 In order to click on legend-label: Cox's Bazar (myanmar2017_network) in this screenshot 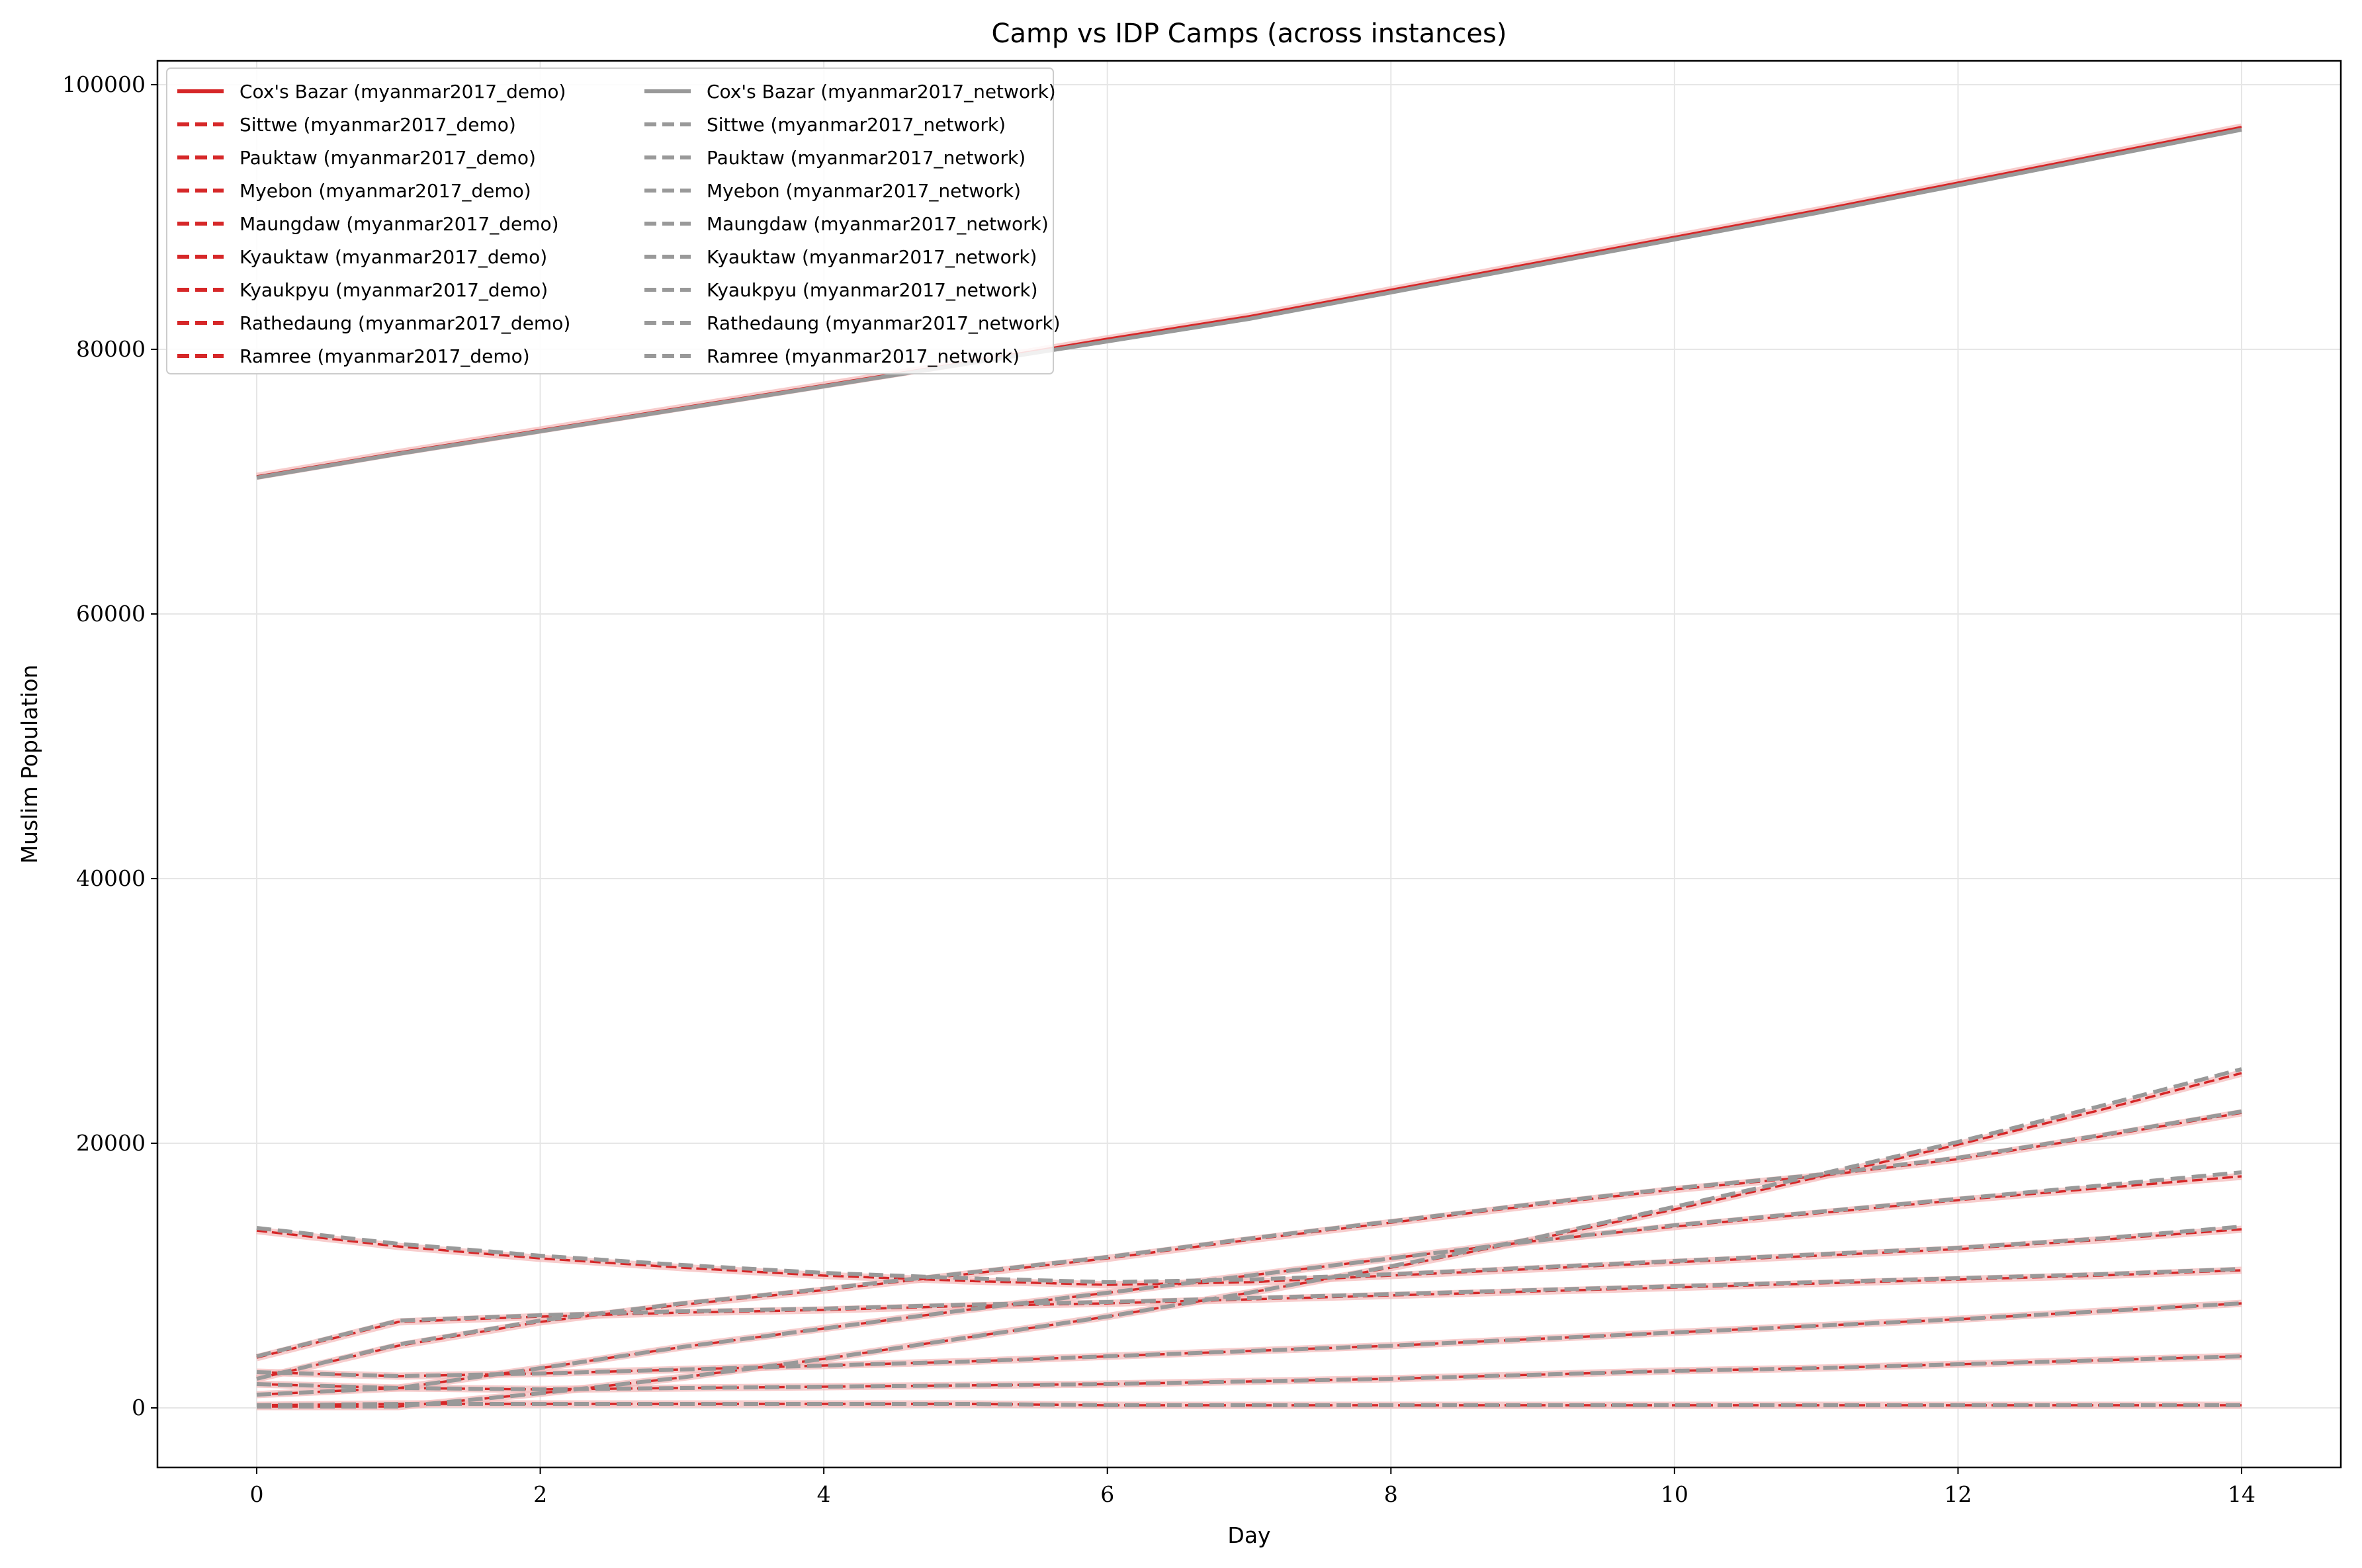, I will do `click(881, 92)`.